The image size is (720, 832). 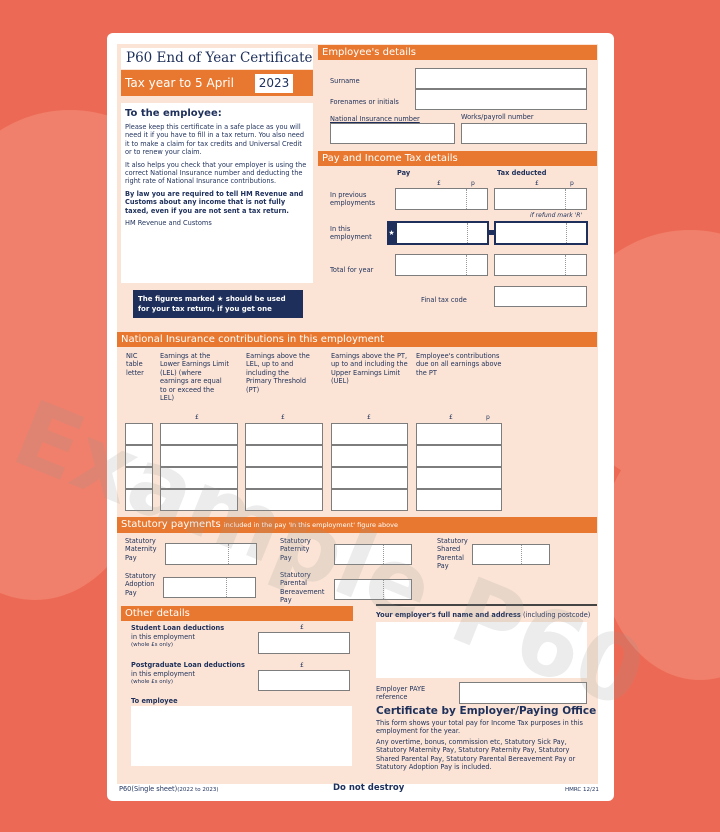 I want to click on this-employment-label: In this employment, so click(x=351, y=233).